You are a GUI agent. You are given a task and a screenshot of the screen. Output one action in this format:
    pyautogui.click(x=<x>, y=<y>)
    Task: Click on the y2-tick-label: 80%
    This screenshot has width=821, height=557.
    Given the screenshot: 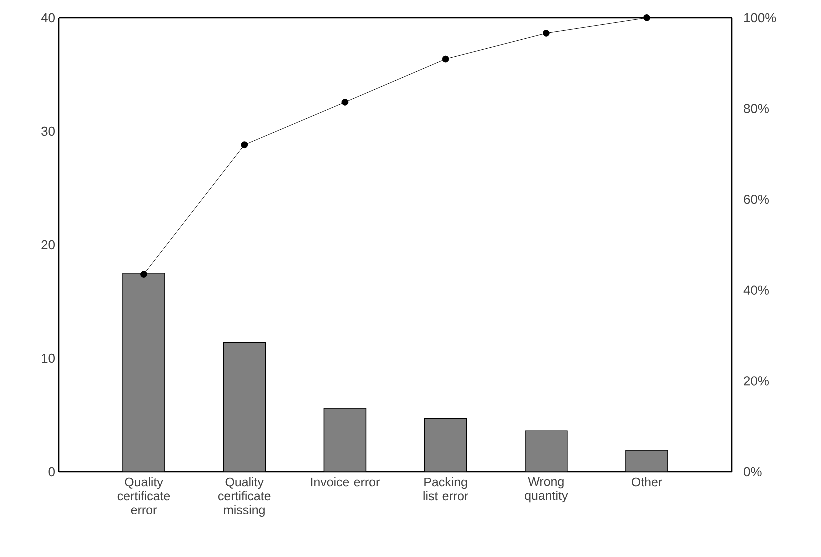 What is the action you would take?
    pyautogui.click(x=756, y=109)
    